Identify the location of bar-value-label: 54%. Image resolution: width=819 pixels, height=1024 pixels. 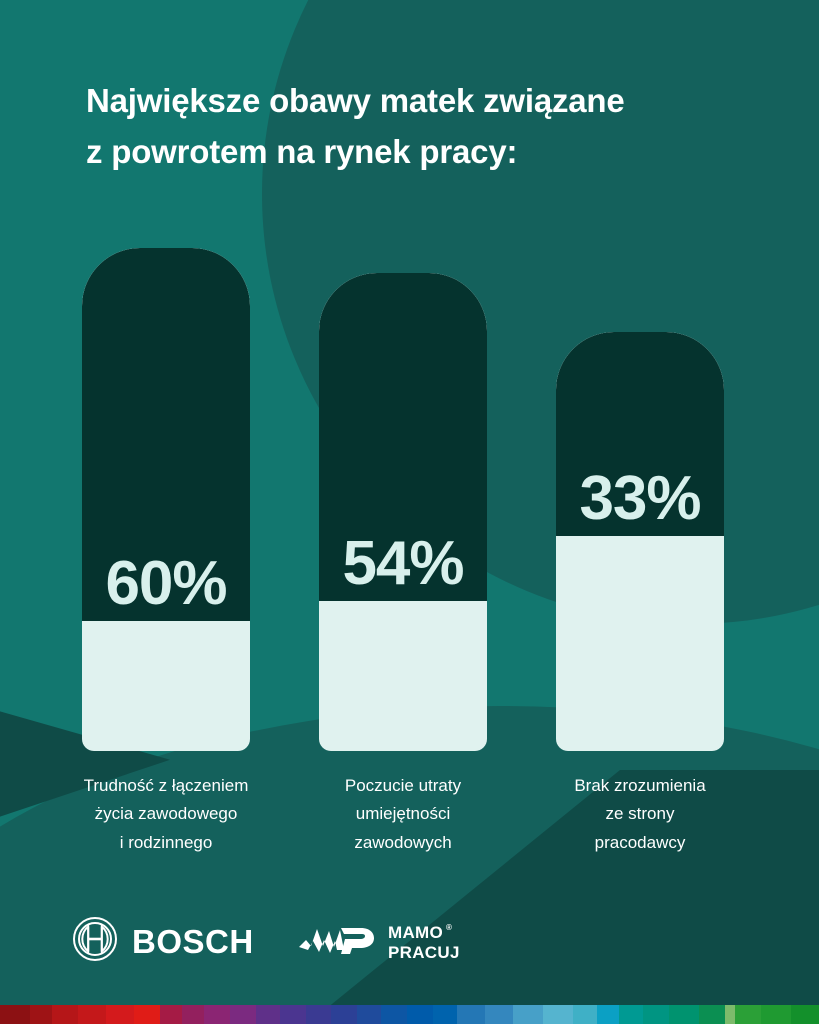
(403, 563).